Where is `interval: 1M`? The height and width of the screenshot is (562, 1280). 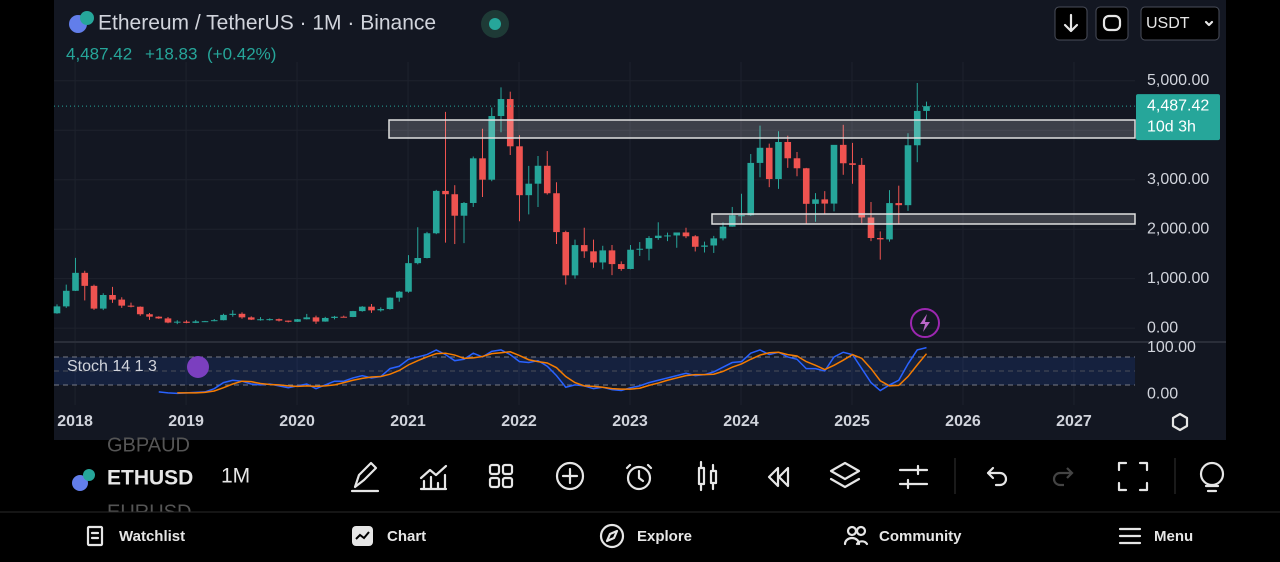 interval: 1M is located at coordinates (235, 476).